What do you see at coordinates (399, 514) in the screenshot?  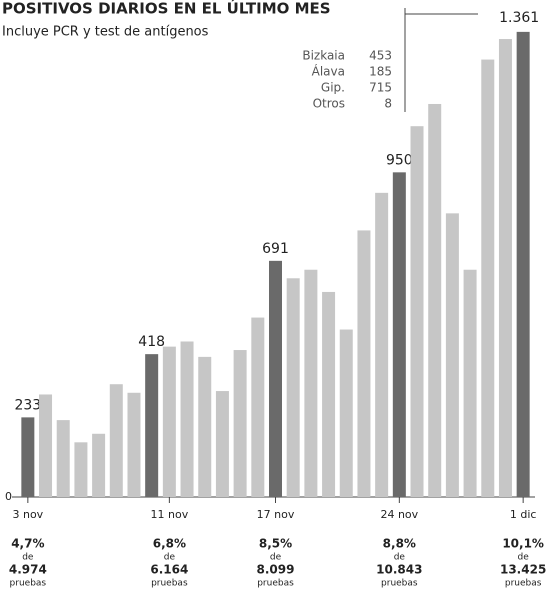 I see `x-tick-label: 24 nov` at bounding box center [399, 514].